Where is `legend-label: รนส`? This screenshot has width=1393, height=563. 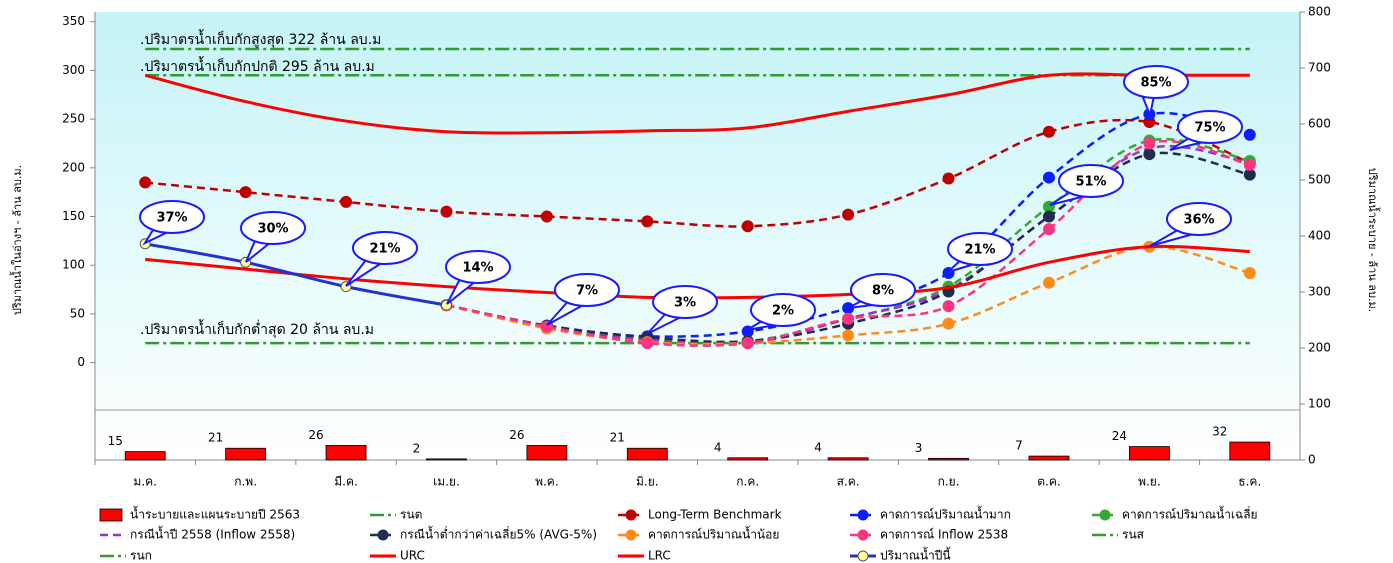
legend-label: รนส is located at coordinates (1133, 535).